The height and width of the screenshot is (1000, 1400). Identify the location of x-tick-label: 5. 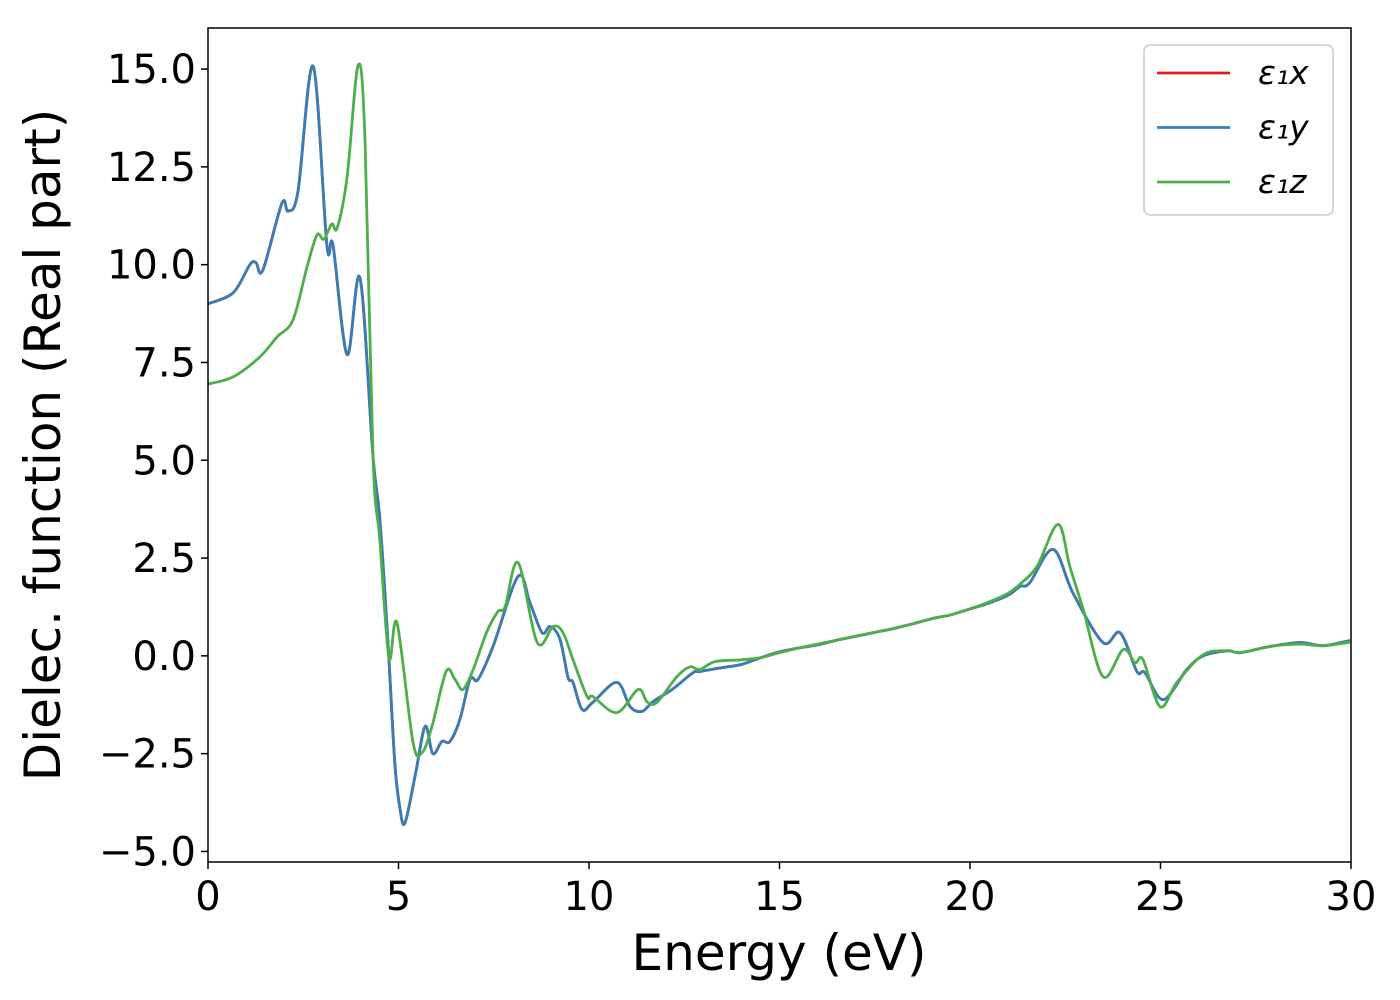
(398, 897).